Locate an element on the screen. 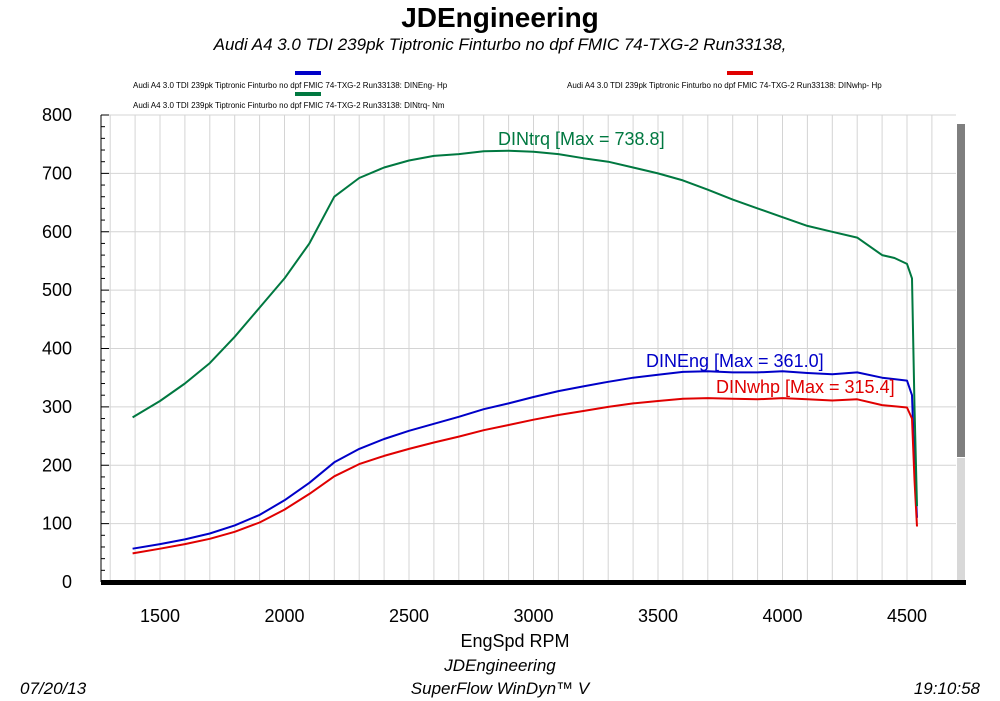 The width and height of the screenshot is (1000, 701). y-tick-label: 200 is located at coordinates (57, 465).